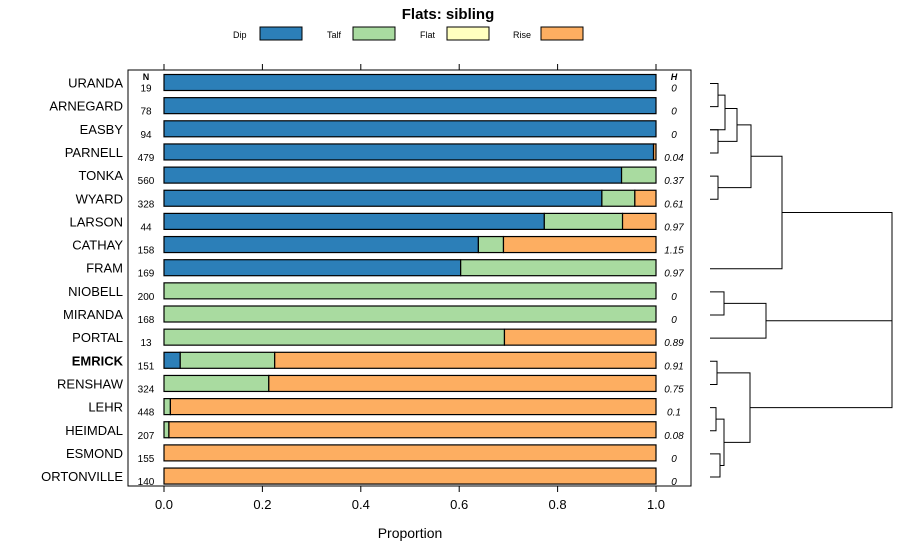 The image size is (900, 560). I want to click on n-value: 479, so click(146, 158).